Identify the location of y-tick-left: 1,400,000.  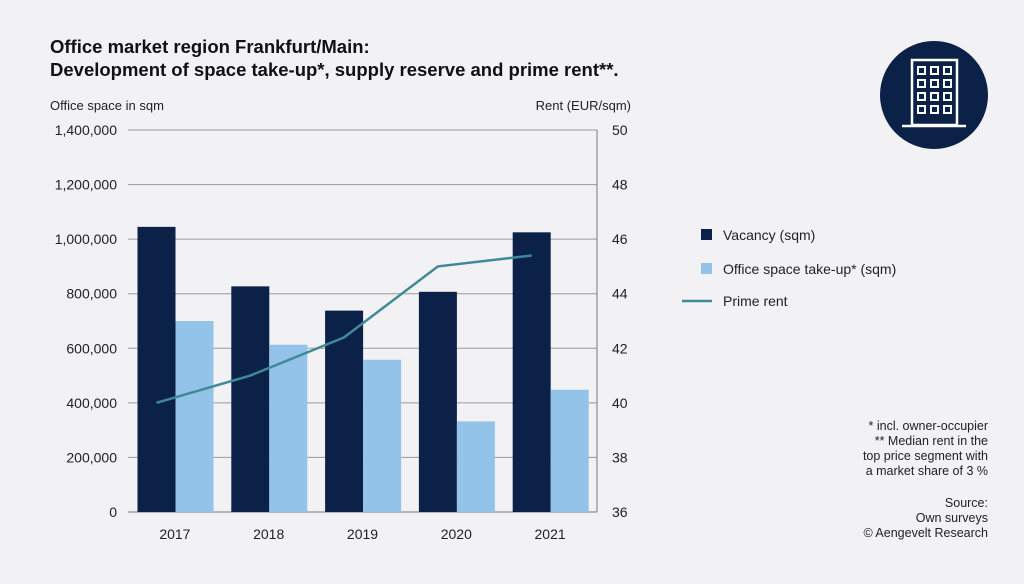
(86, 130).